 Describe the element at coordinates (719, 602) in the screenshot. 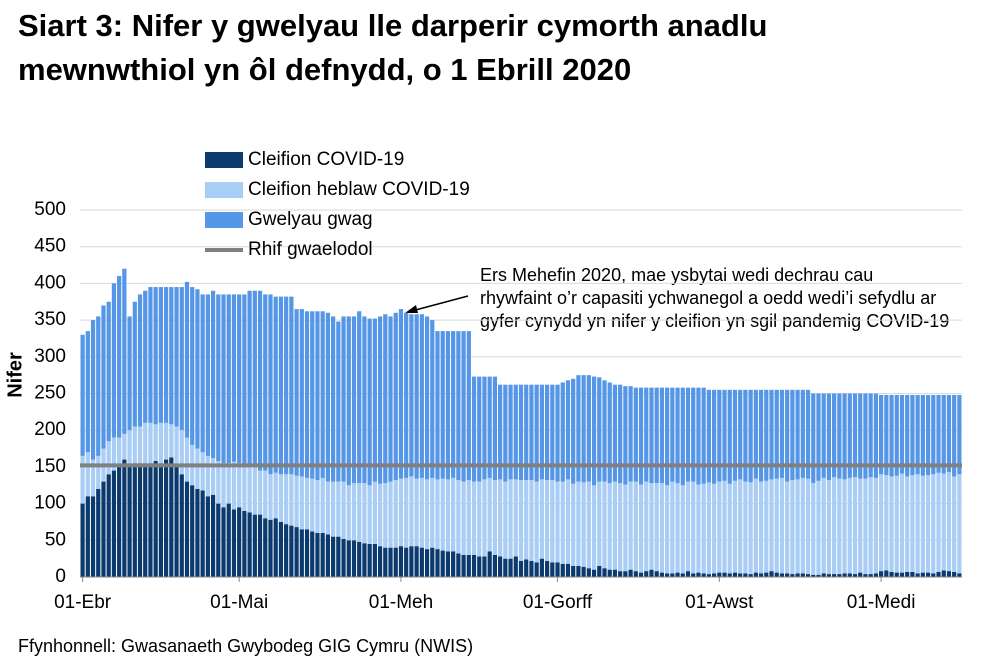

I see `x-tick-label: 01-Awst` at that location.